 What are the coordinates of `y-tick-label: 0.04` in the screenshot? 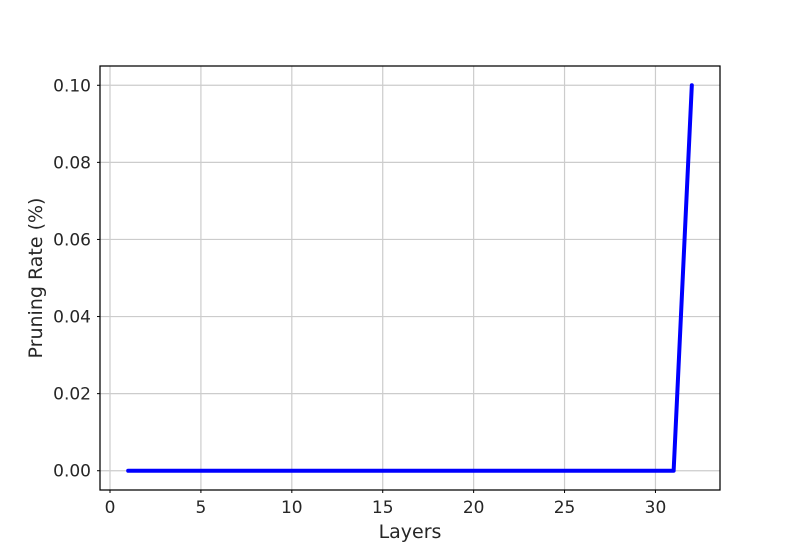 It's located at (72, 318).